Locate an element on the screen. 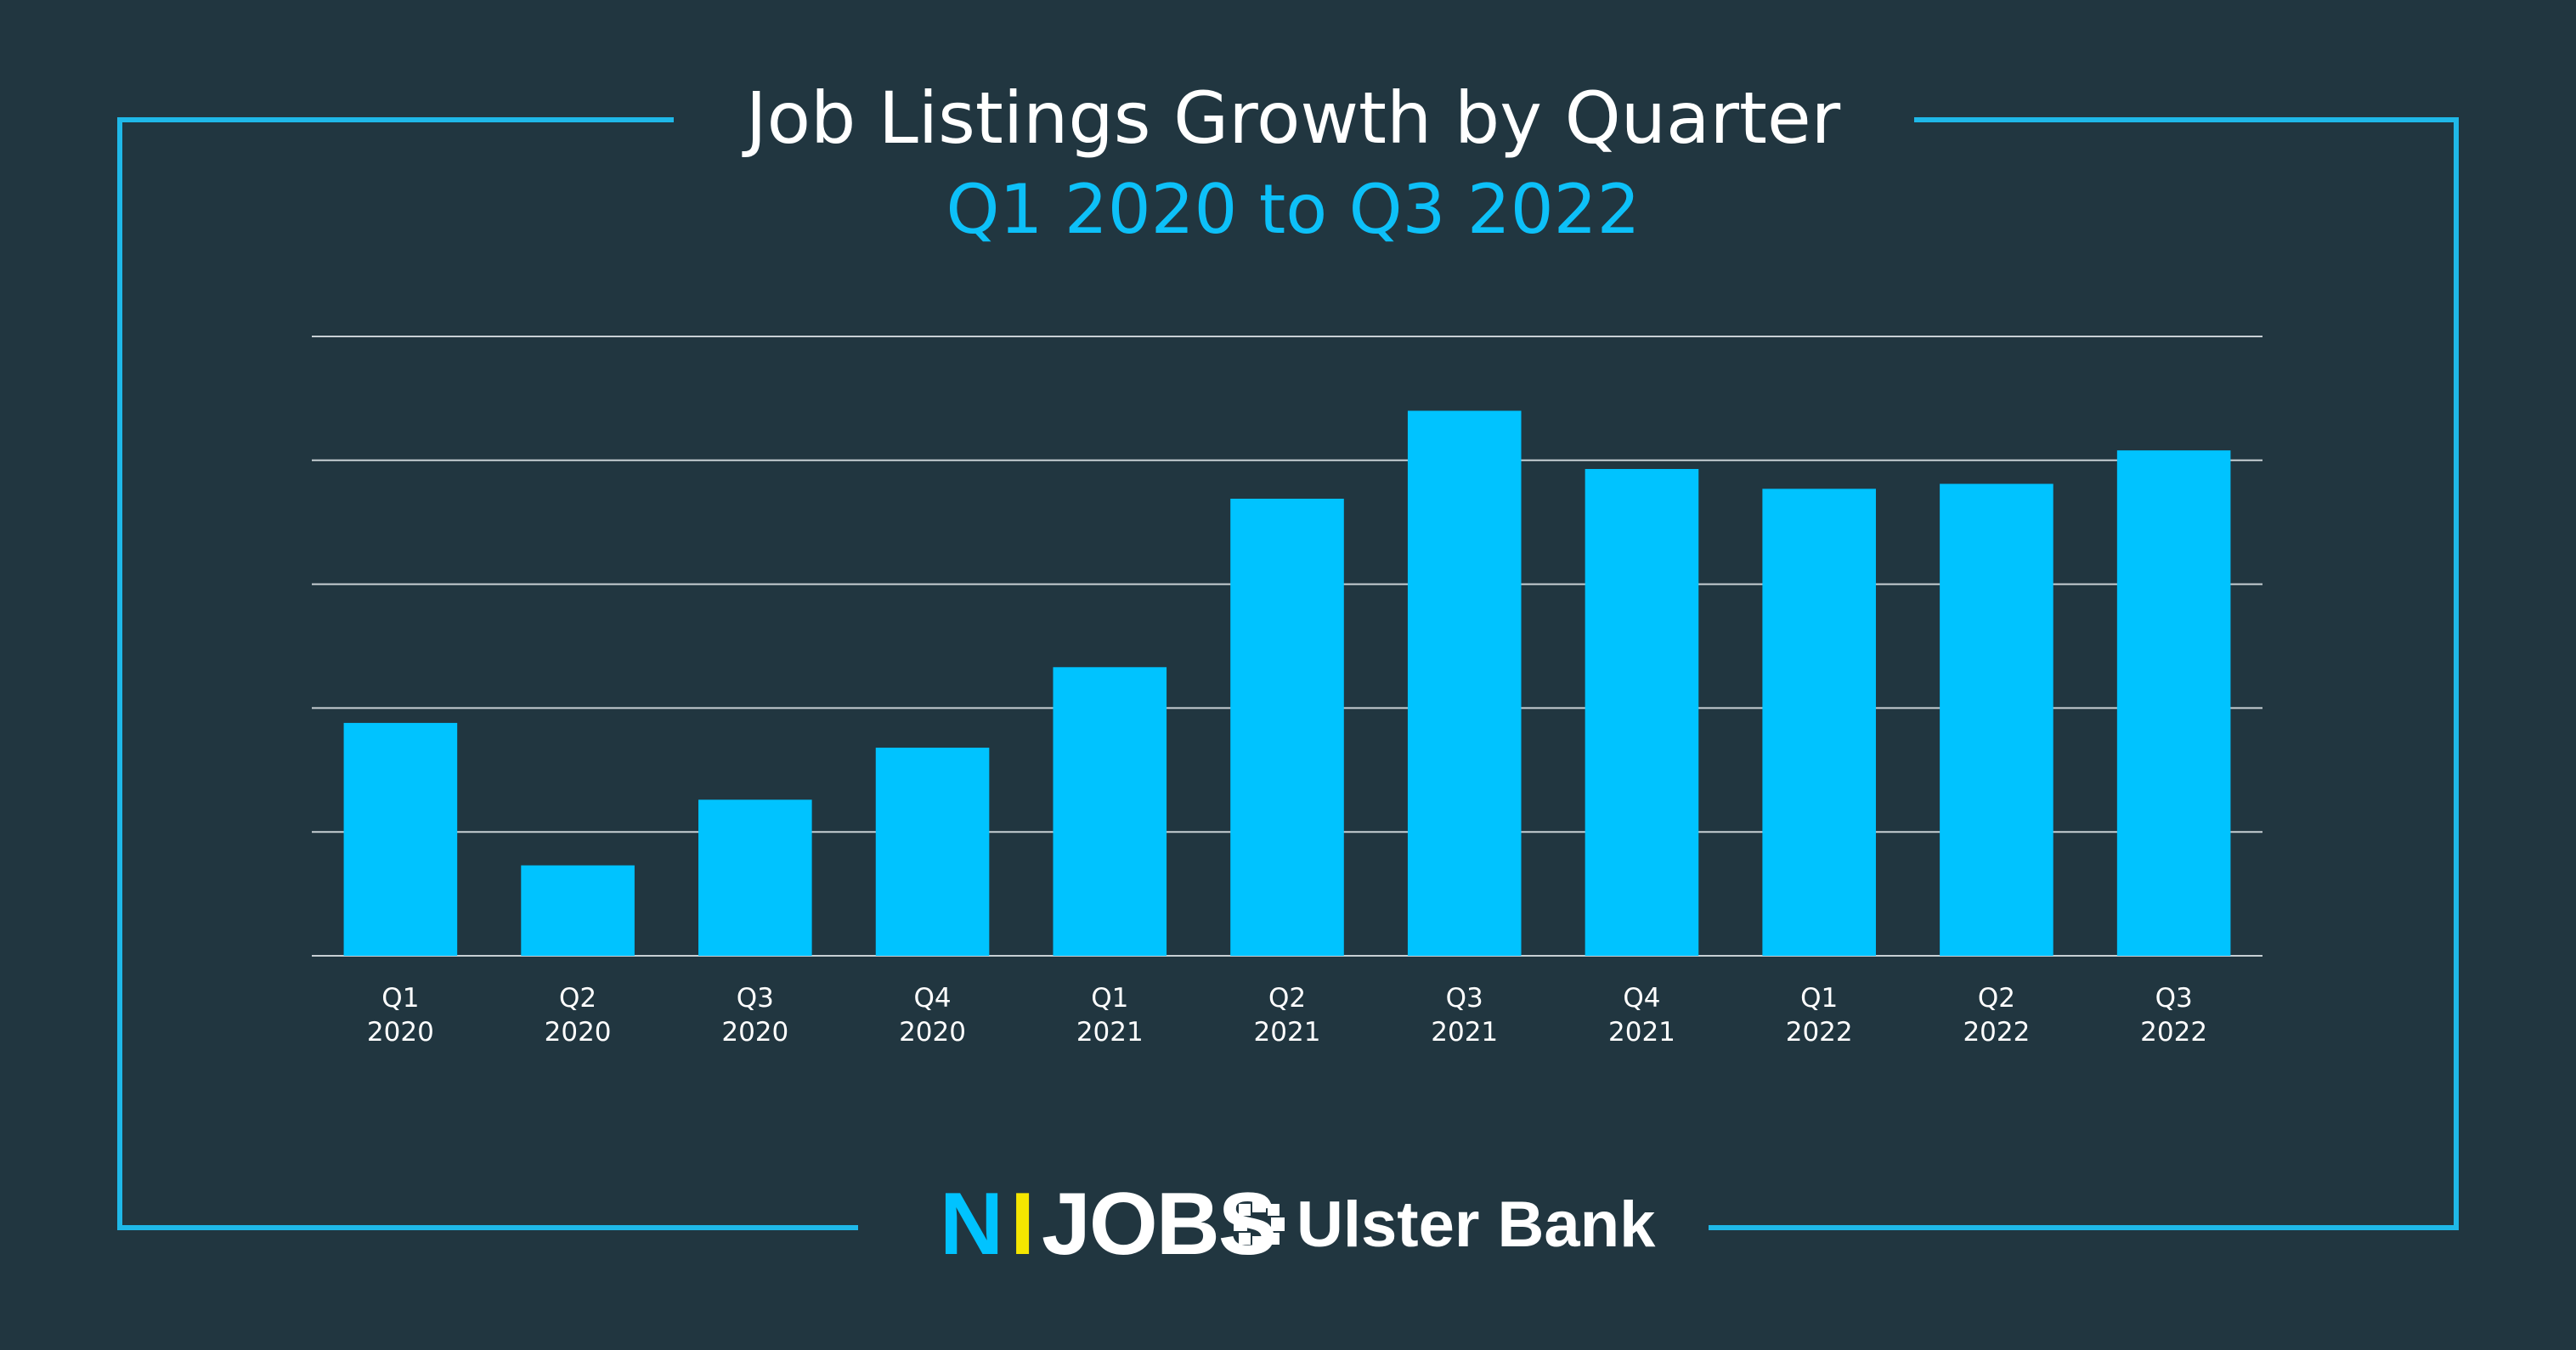 The image size is (2576, 1350). x-tick-label: Q3 2021 is located at coordinates (1465, 1016).